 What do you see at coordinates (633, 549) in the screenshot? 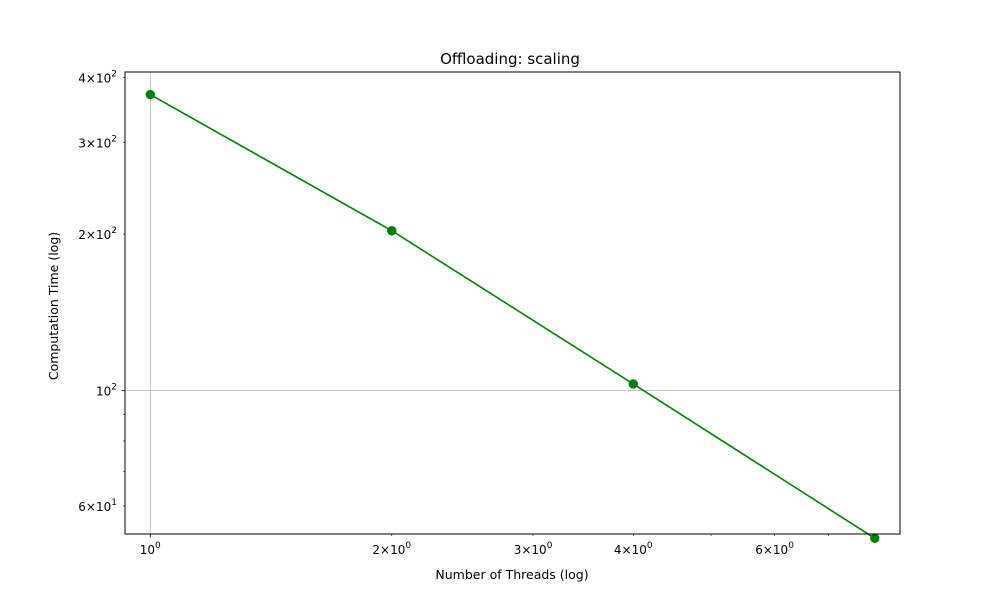
I see `x-tick-label: 4×100` at bounding box center [633, 549].